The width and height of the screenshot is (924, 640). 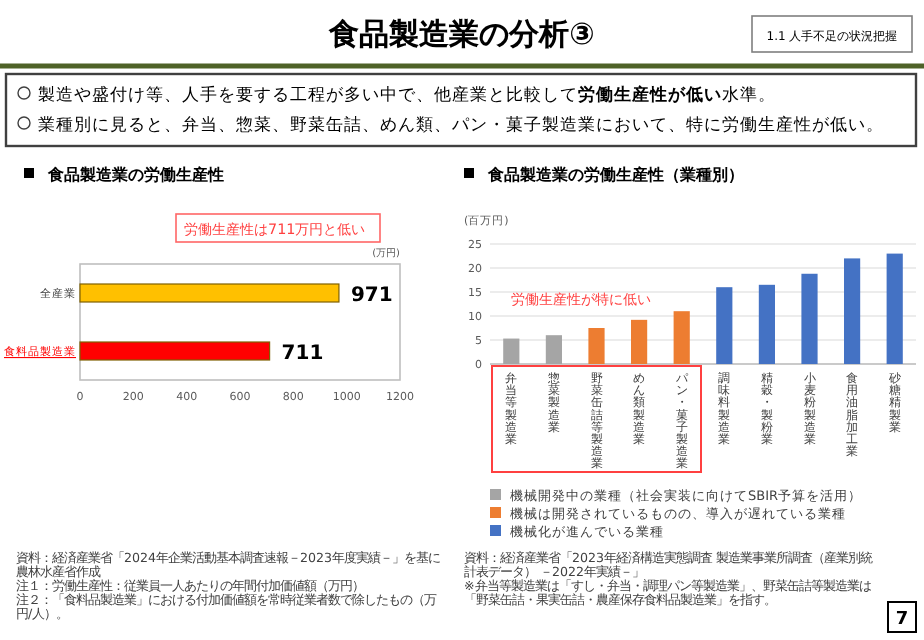 I want to click on text: 7, so click(x=902, y=620).